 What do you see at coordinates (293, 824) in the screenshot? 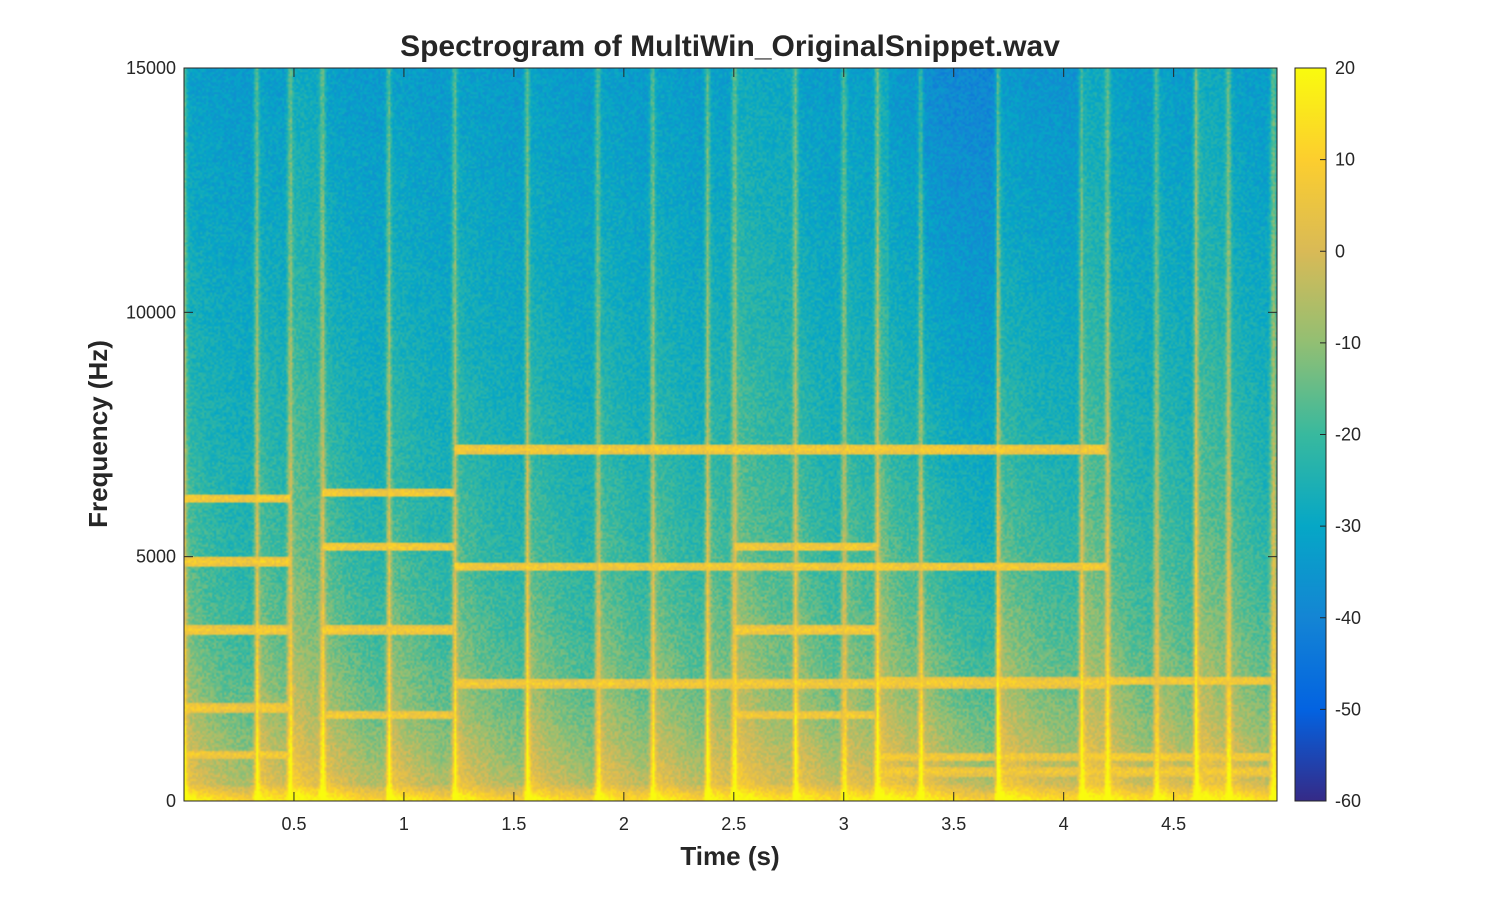
I see `x-tick-label: 0.5` at bounding box center [293, 824].